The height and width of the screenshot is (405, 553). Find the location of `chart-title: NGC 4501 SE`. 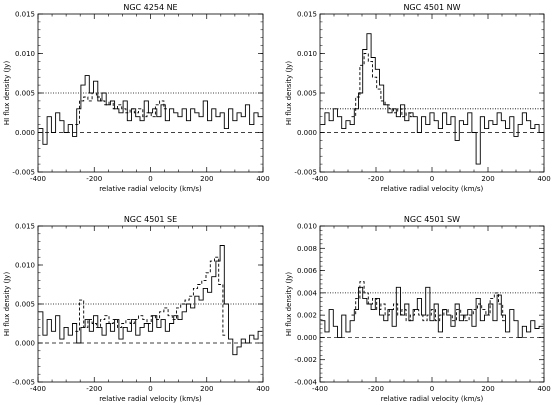

chart-title: NGC 4501 SE is located at coordinates (150, 219).